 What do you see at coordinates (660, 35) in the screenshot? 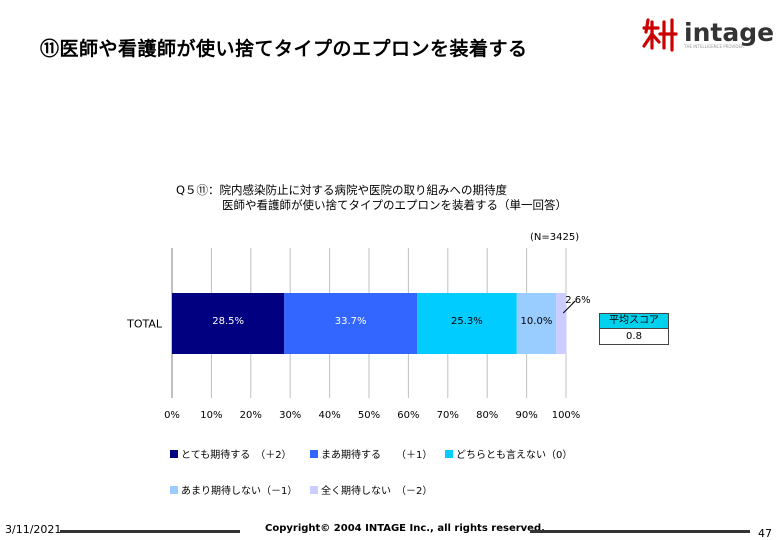
I see `intage-logo-mark-icon` at bounding box center [660, 35].